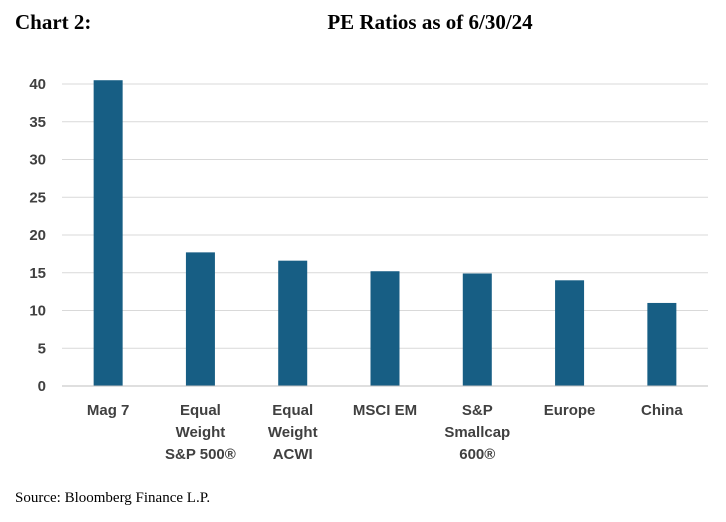  Describe the element at coordinates (200, 432) in the screenshot. I see `x-tick-label: Equal Weight S&P 500®` at that location.